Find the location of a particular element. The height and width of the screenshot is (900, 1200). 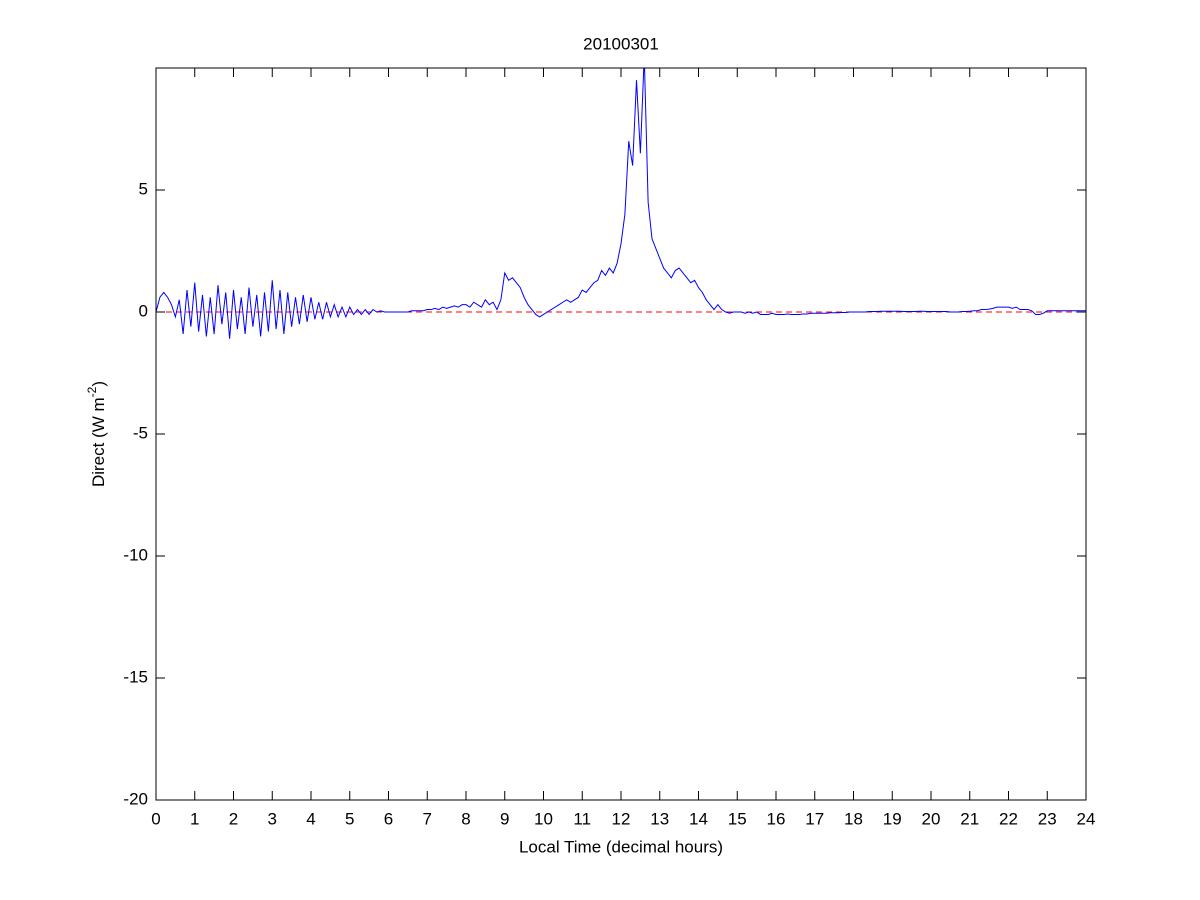

x-tick-label: 19 is located at coordinates (892, 818).